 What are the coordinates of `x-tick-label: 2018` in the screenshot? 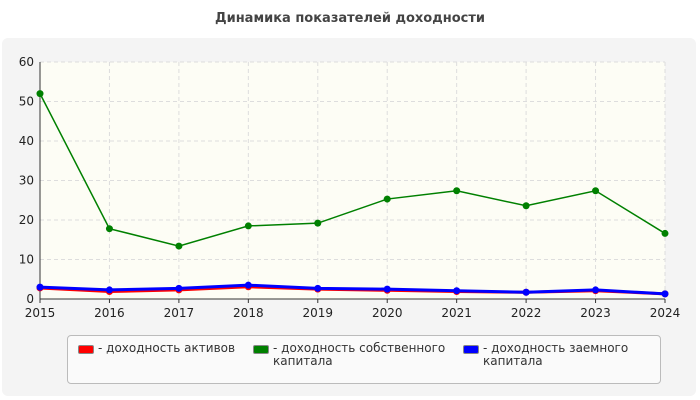 It's located at (248, 313).